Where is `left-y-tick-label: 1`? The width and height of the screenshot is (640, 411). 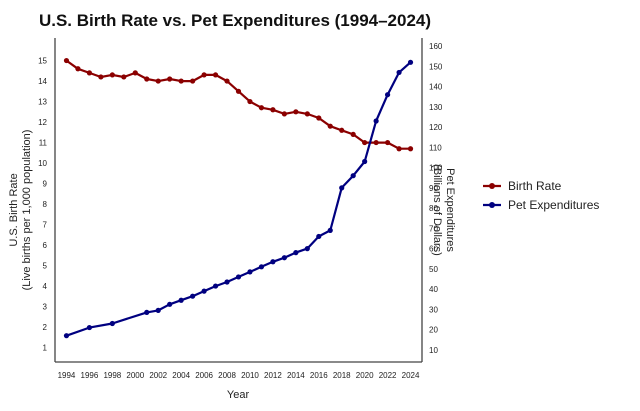
left-y-tick-label: 1 is located at coordinates (45, 348).